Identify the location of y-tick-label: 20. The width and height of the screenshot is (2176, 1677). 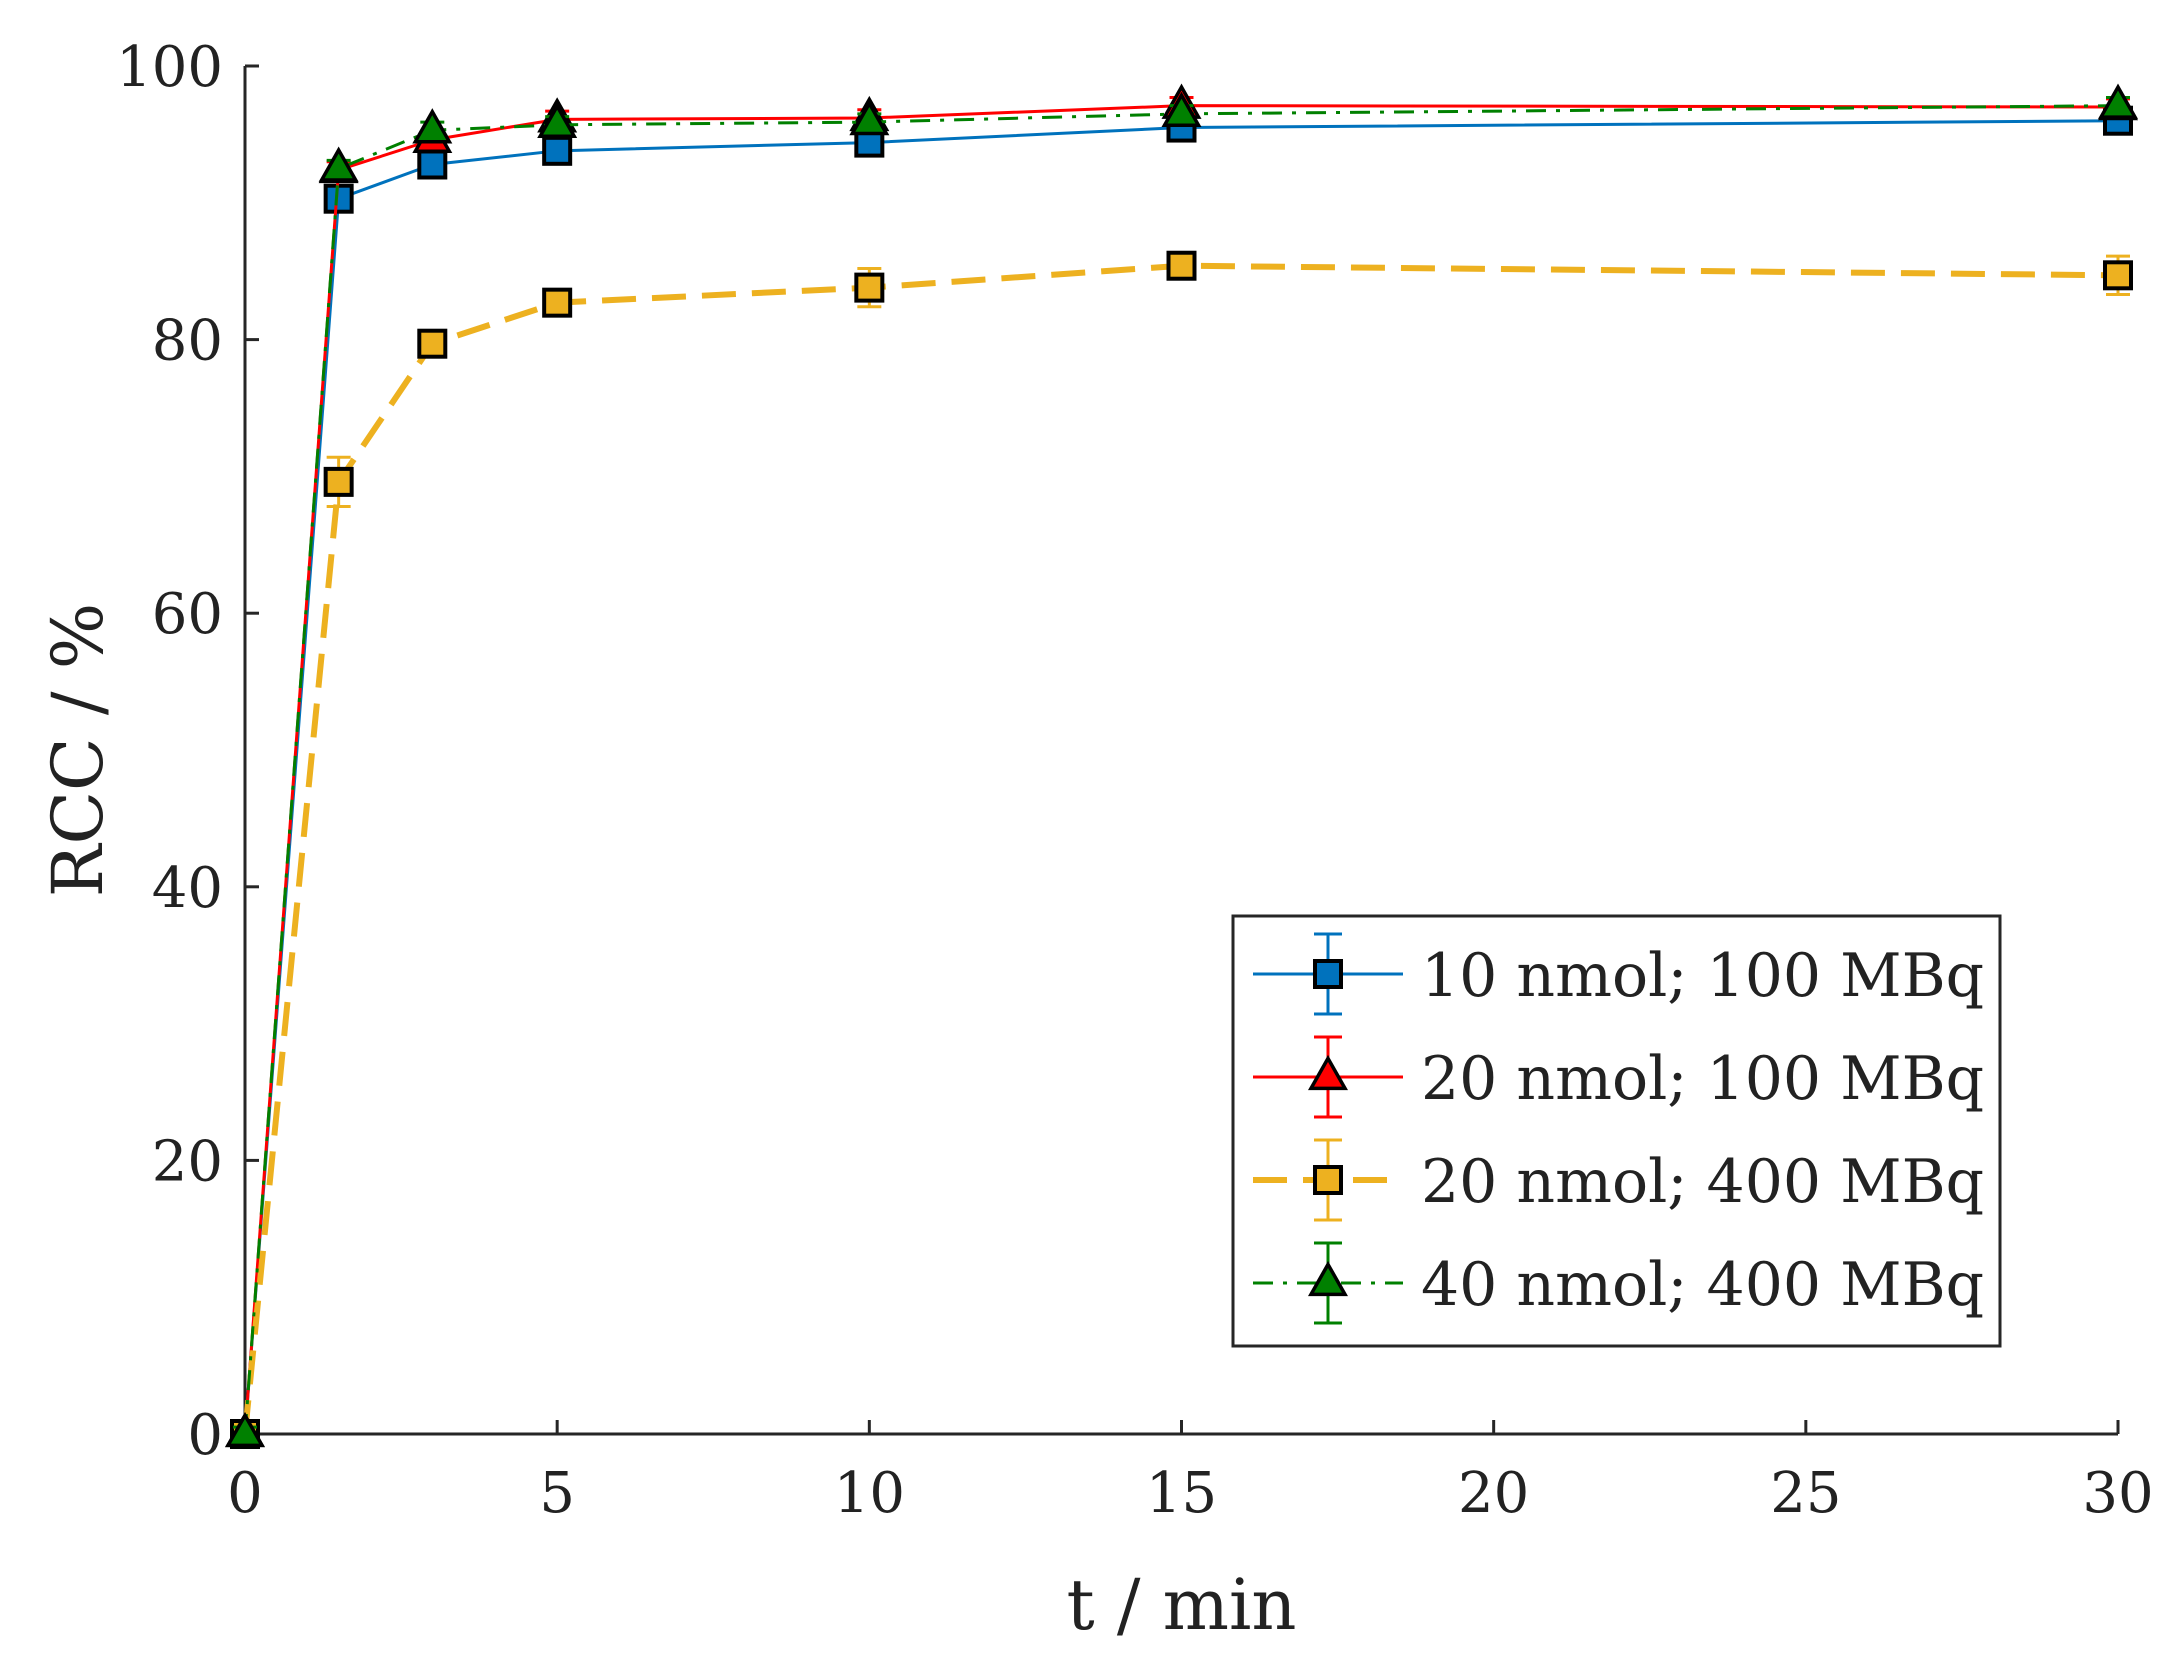
(187, 1161).